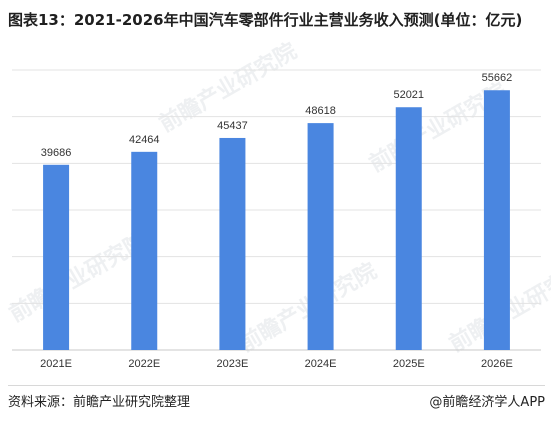  What do you see at coordinates (320, 111) in the screenshot?
I see `data-label: 48618` at bounding box center [320, 111].